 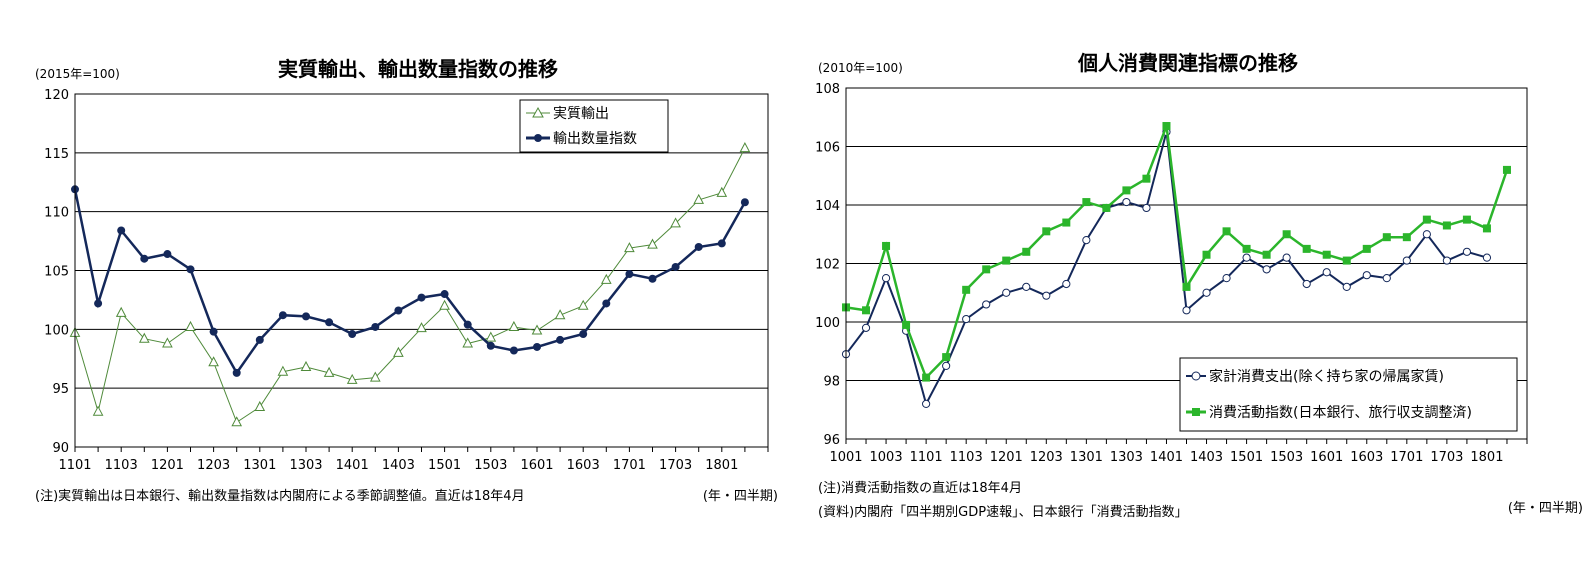 What do you see at coordinates (1006, 457) in the screenshot?
I see `x-tick-label: 1201` at bounding box center [1006, 457].